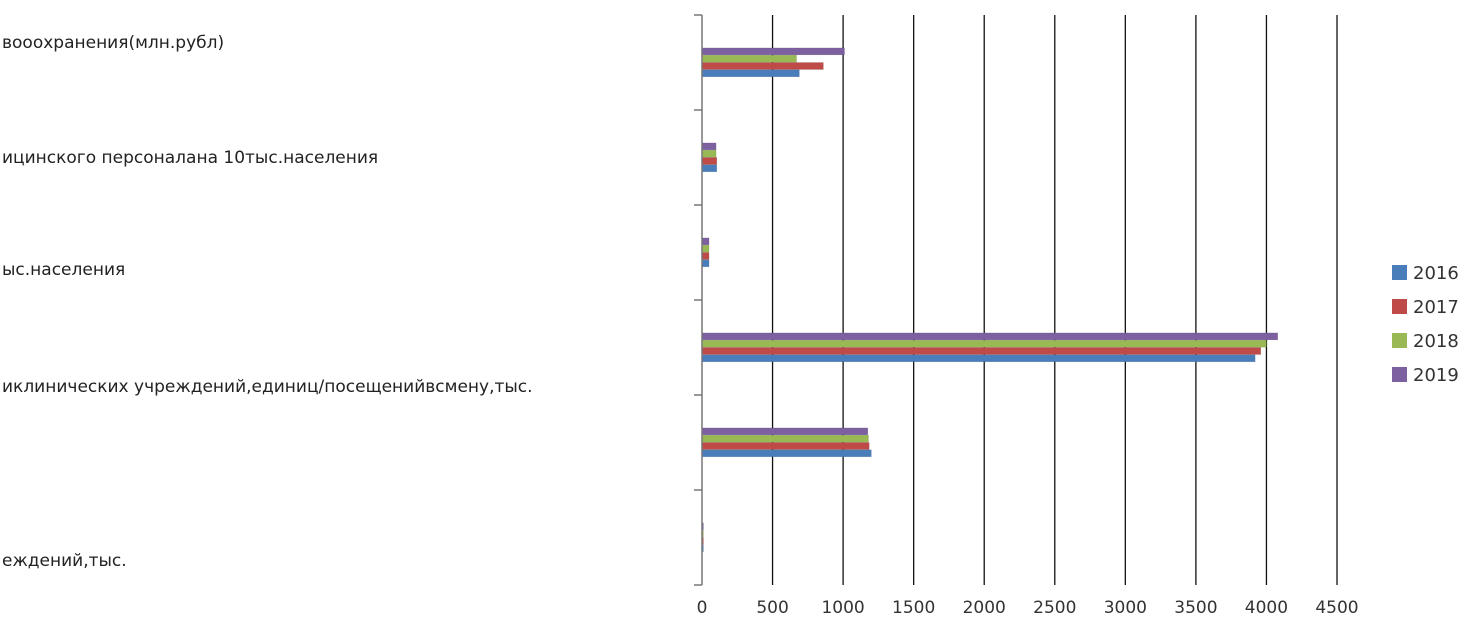 The height and width of the screenshot is (628, 1471). Describe the element at coordinates (698, 300) in the screenshot. I see `category-axis-ticks` at that location.